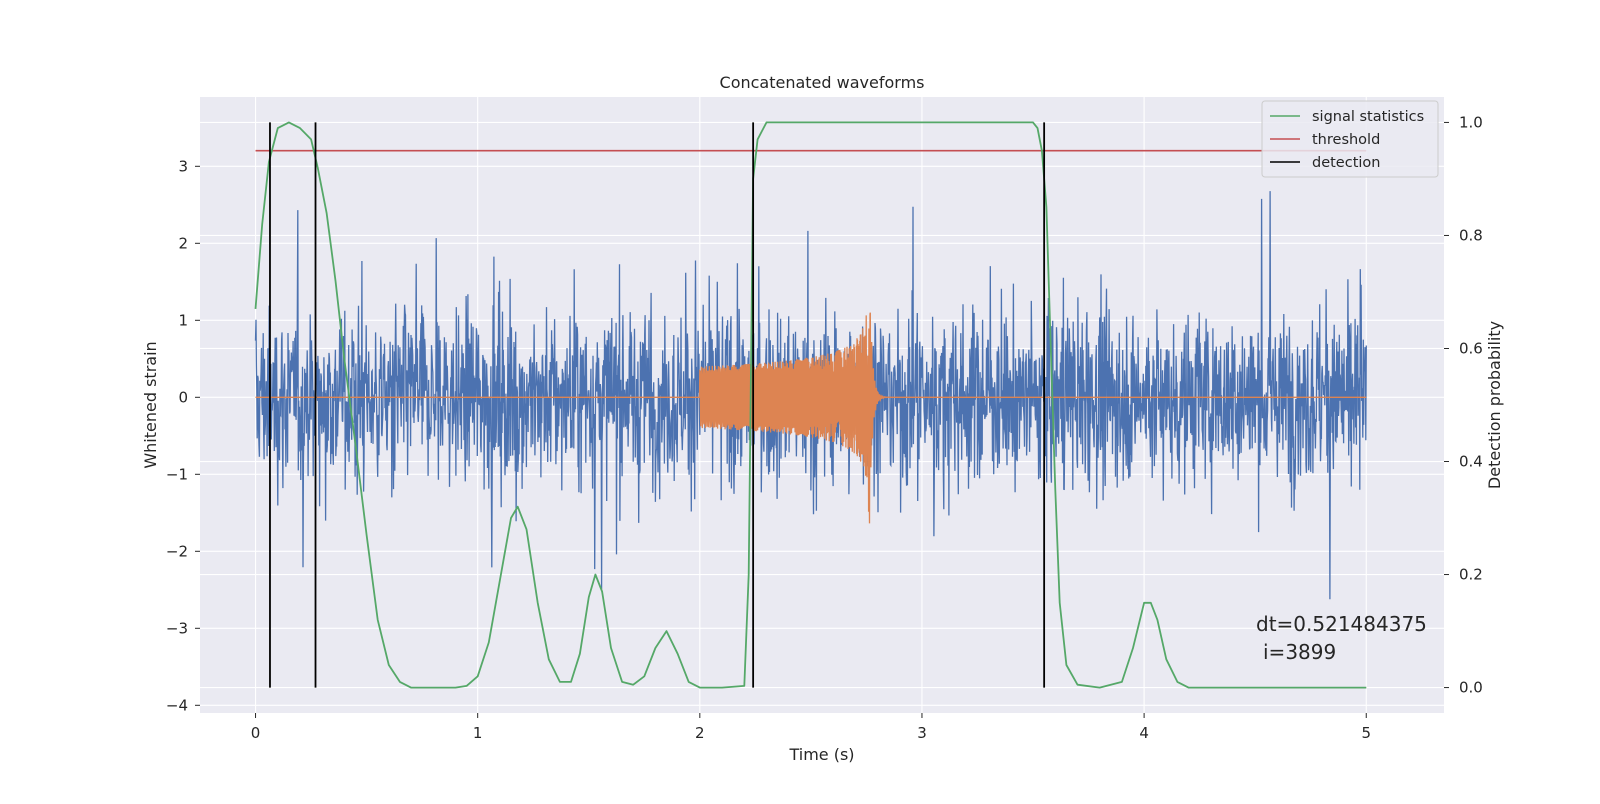  I want to click on y-tick-label-3: −1, so click(177, 474).